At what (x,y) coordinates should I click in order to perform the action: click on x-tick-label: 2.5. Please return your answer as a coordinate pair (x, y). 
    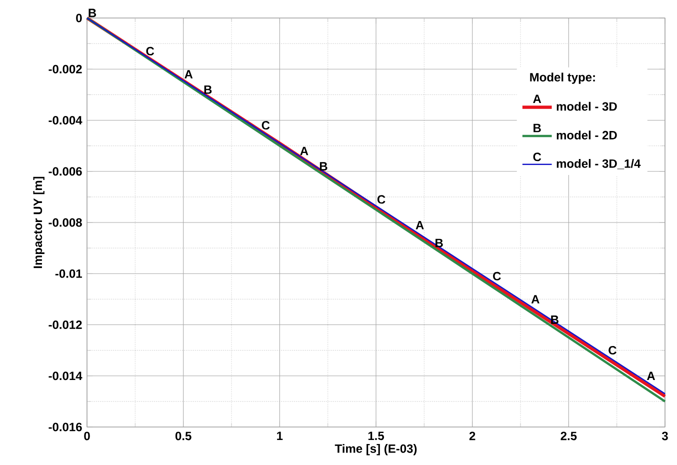
    Looking at the image, I should click on (568, 436).